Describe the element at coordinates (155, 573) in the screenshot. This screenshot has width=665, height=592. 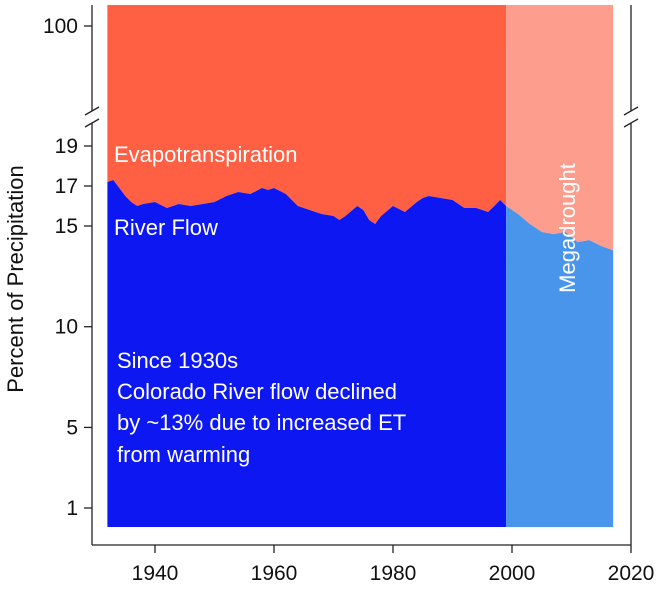
I see `x-tick-label: 1940` at that location.